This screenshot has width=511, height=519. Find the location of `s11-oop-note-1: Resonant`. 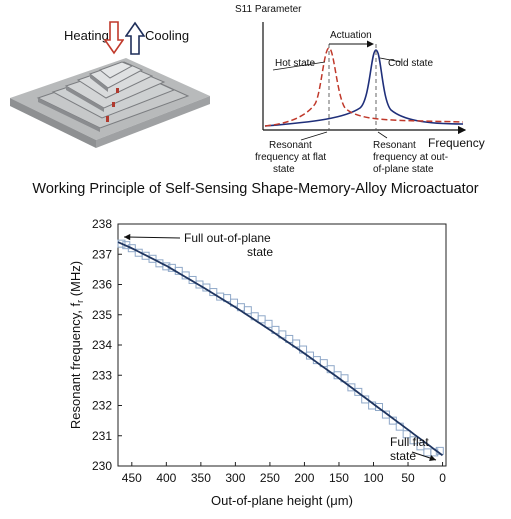

s11-oop-note-1: Resonant is located at coordinates (394, 145).